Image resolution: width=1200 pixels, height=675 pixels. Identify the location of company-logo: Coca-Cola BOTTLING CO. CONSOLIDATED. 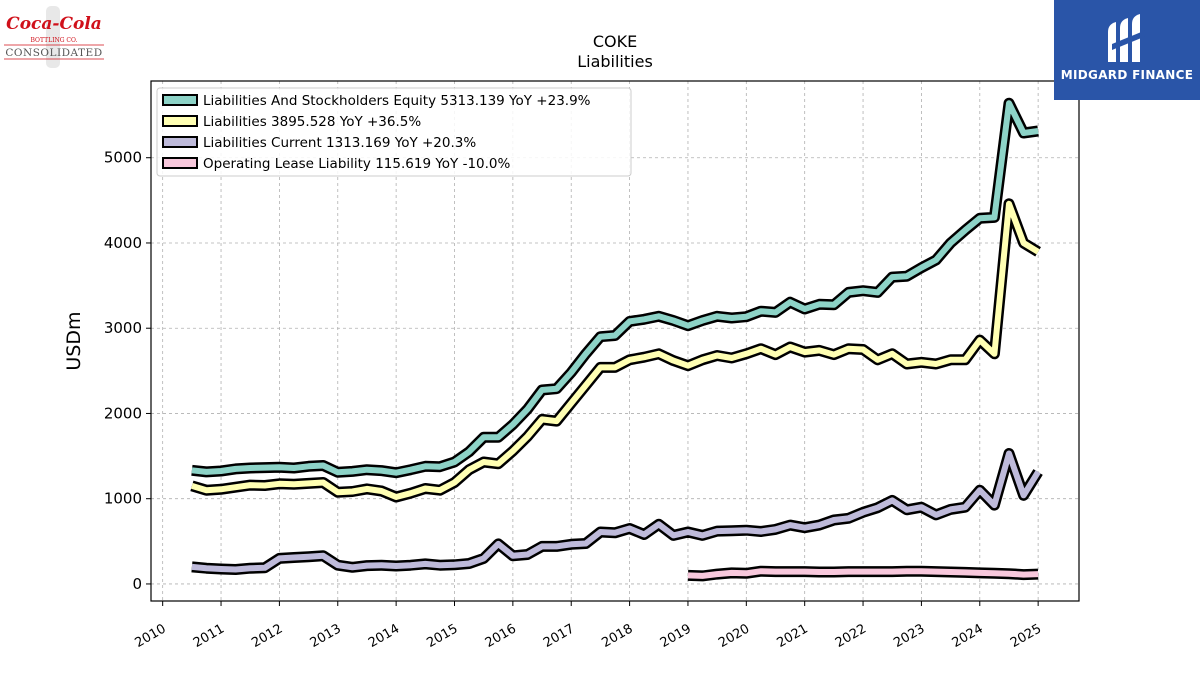
(54, 37).